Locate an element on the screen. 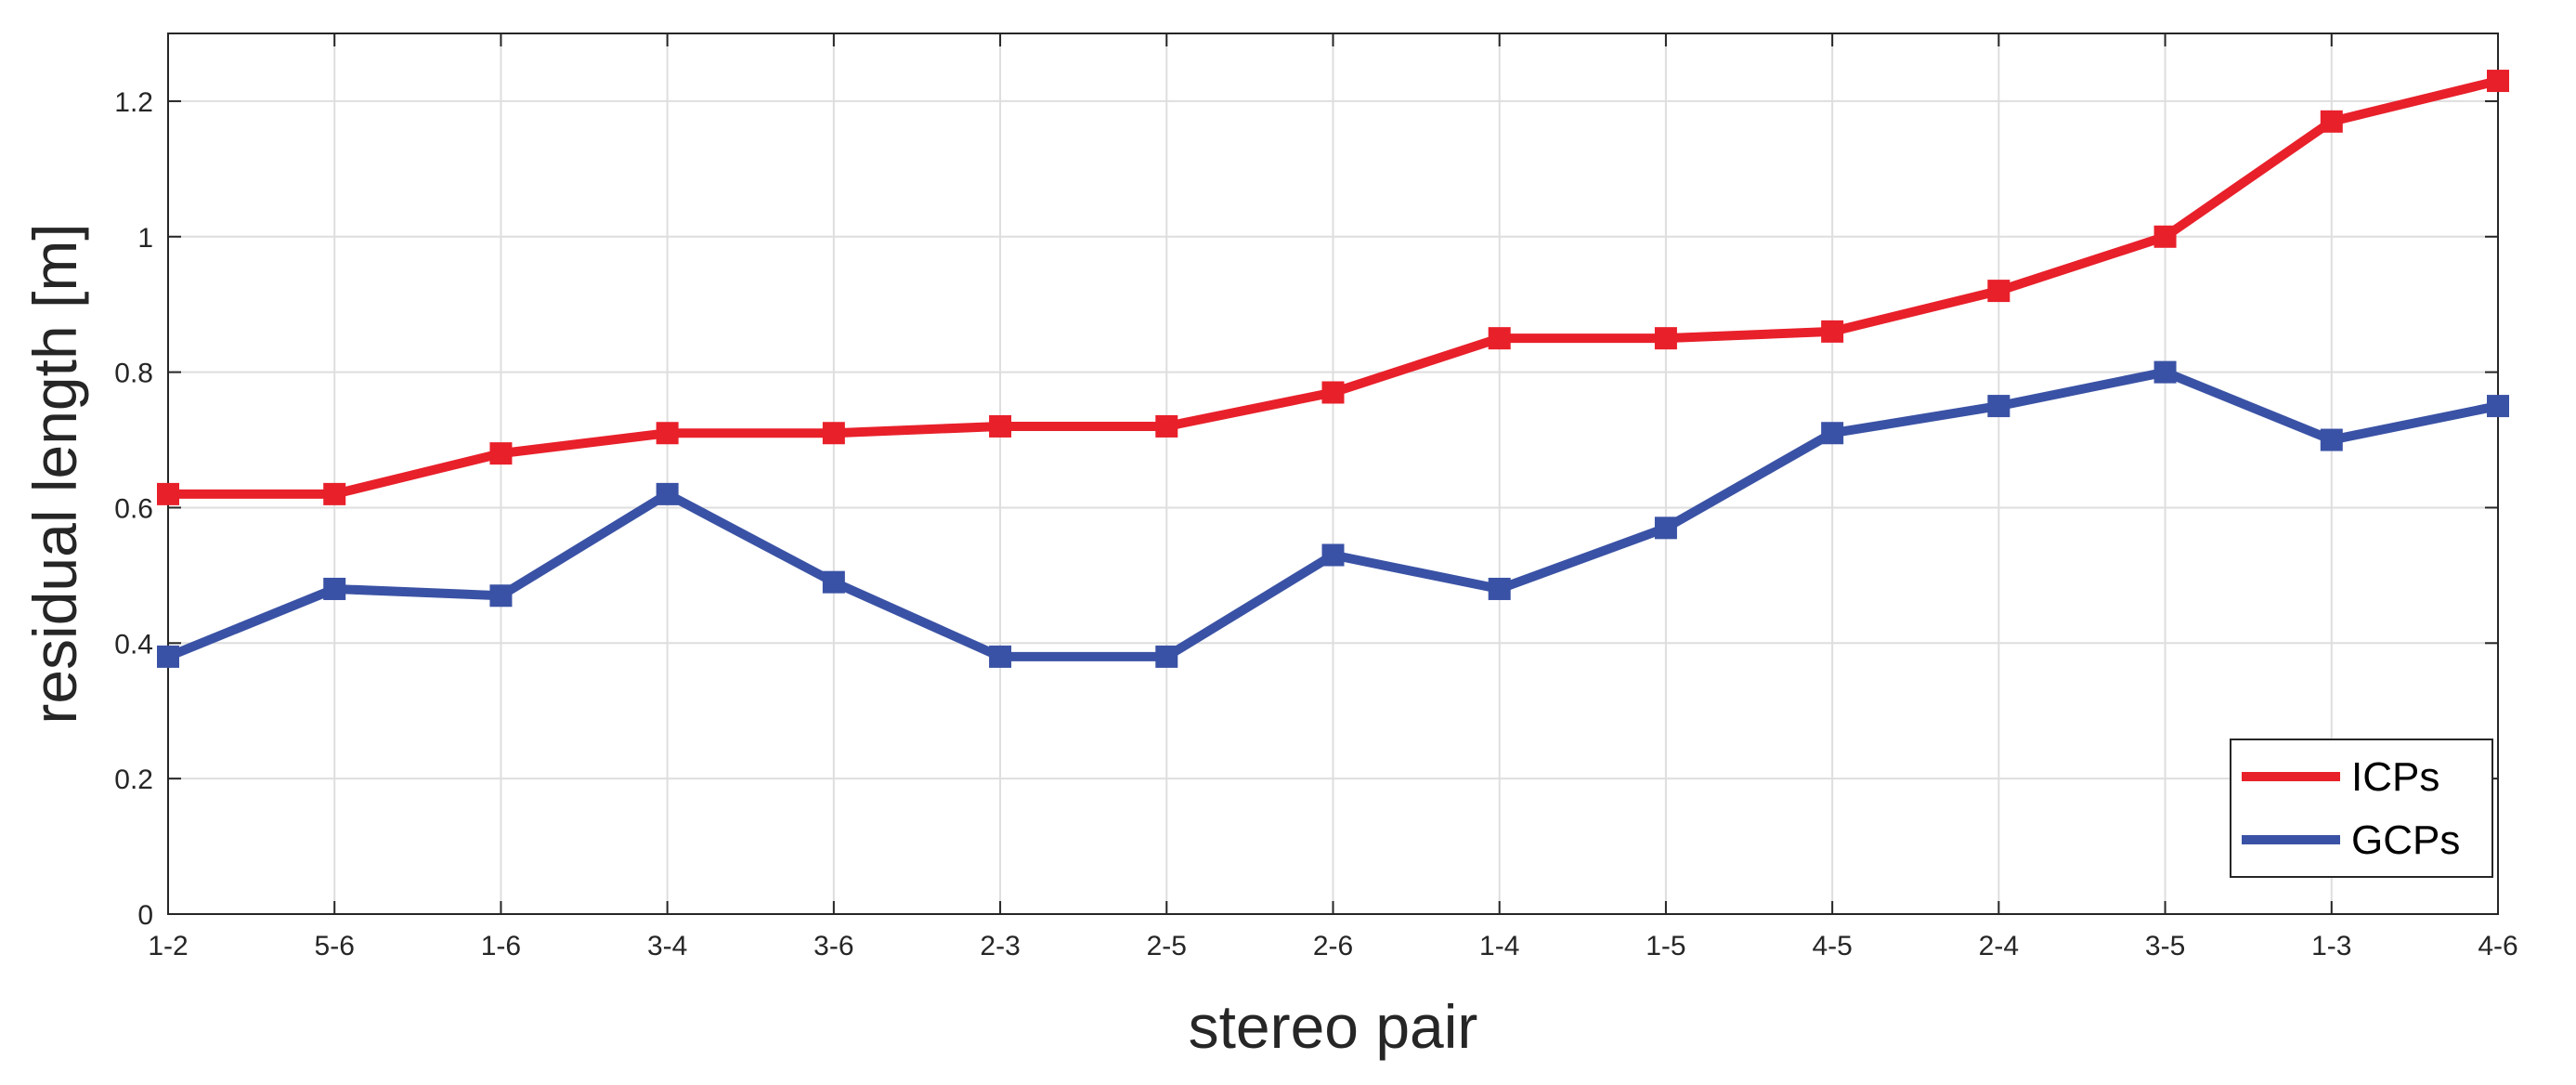 The width and height of the screenshot is (2576, 1085). legend: ICPs GCPs is located at coordinates (2361, 808).